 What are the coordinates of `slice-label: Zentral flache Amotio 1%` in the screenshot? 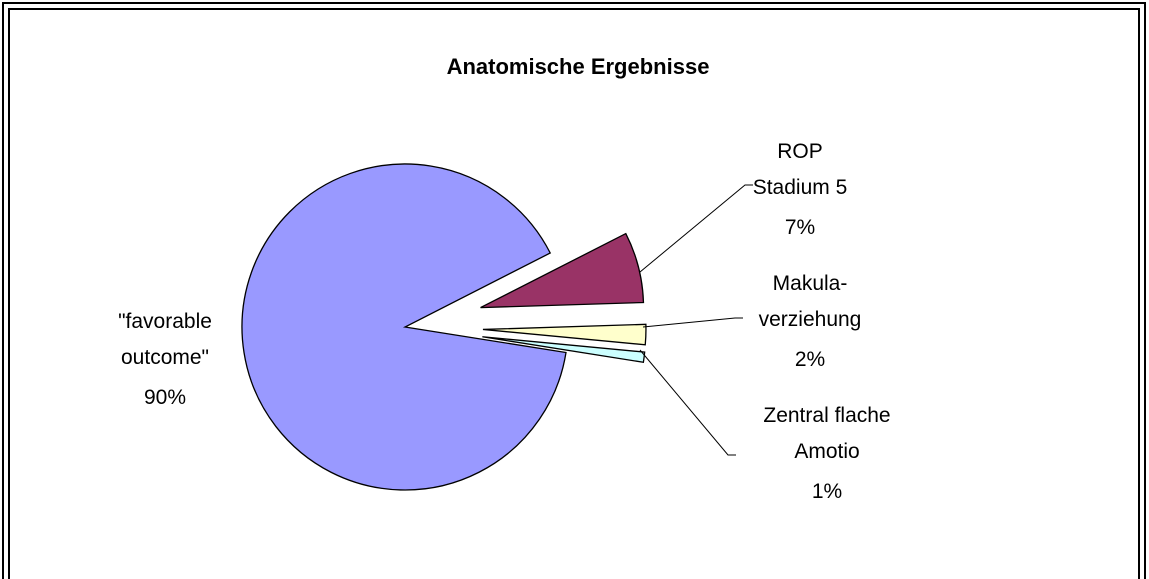 It's located at (826, 453).